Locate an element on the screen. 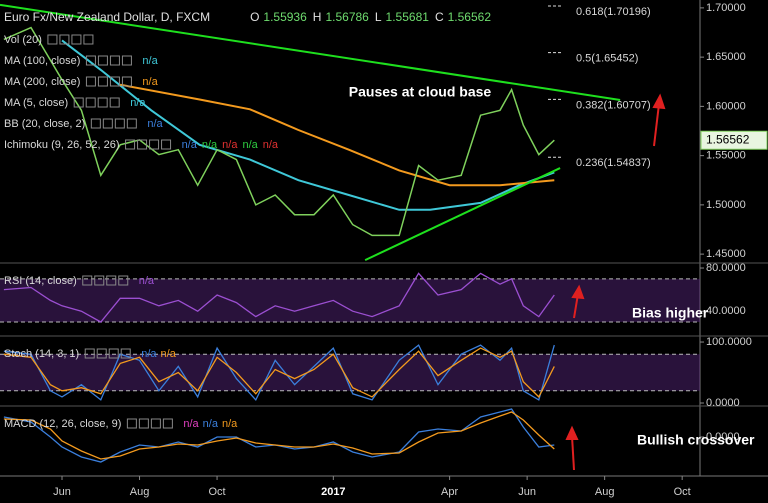  fib-label: 0.5(1.65452) is located at coordinates (607, 59).